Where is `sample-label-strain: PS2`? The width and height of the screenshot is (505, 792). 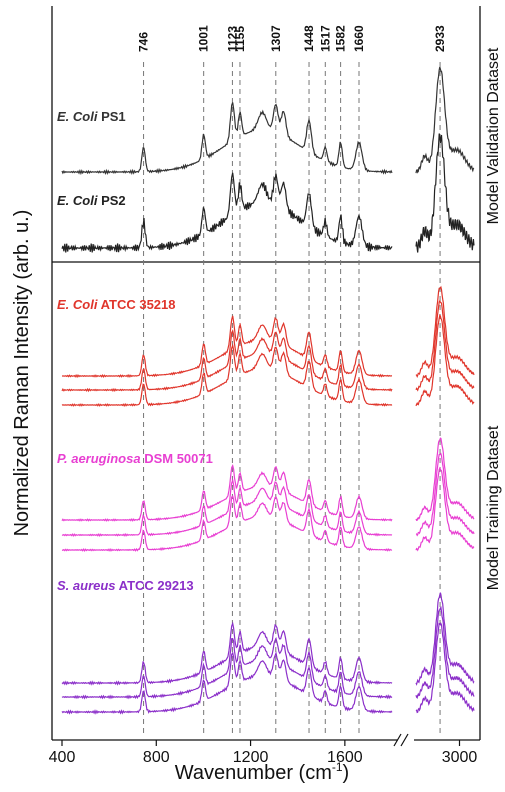
sample-label-strain: PS2 is located at coordinates (111, 200).